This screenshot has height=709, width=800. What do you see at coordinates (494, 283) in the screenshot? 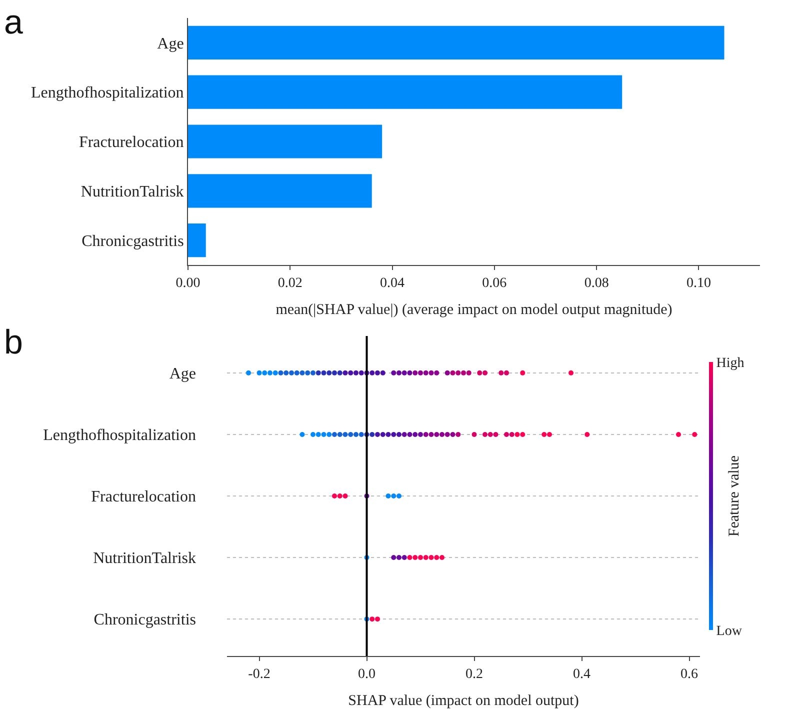
I see `x-tick-label: 0.06` at bounding box center [494, 283].